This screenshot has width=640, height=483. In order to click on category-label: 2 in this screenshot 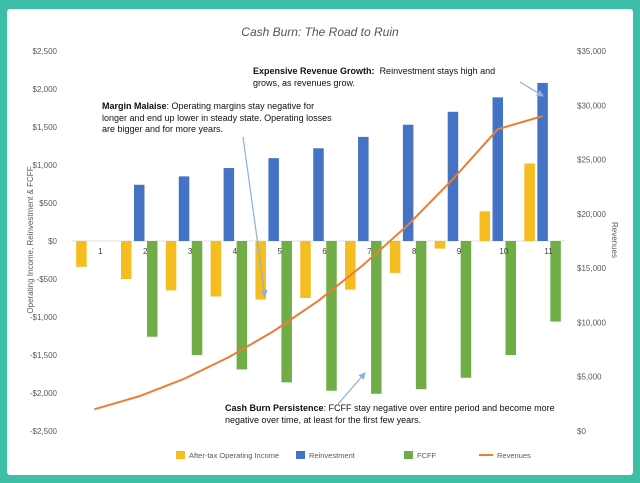, I will do `click(145, 251)`.